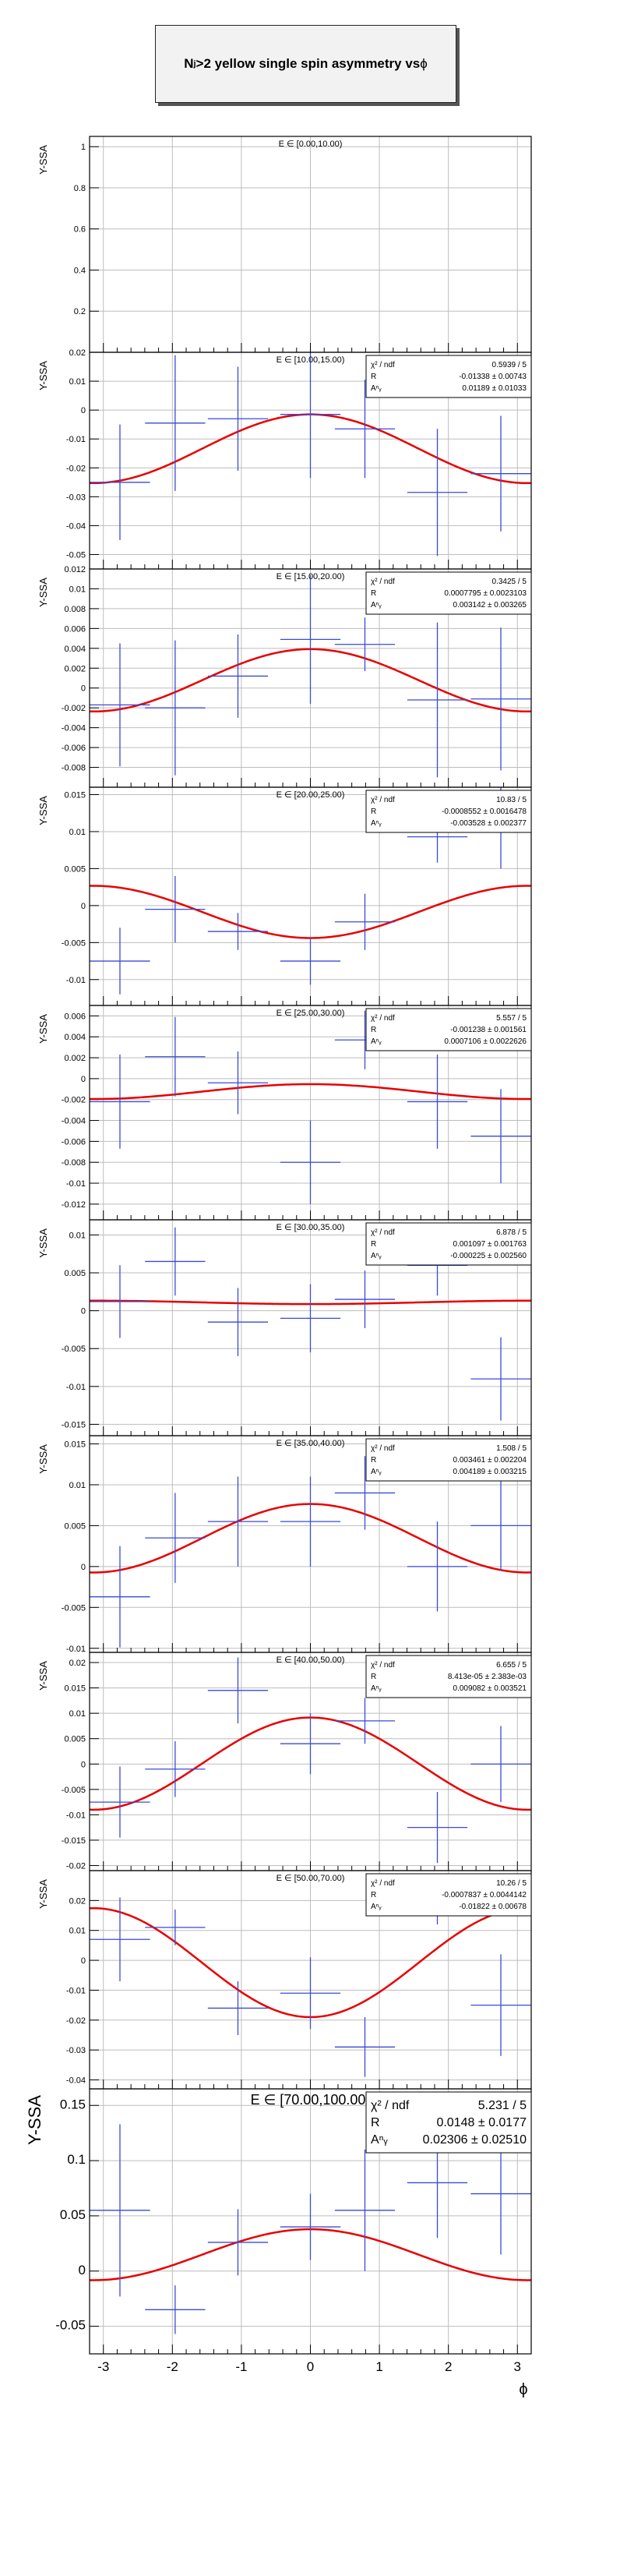 This screenshot has height=2576, width=620. Describe the element at coordinates (311, 1227) in the screenshot. I see `panel-title: E ∈ [30.00,35.00)` at that location.